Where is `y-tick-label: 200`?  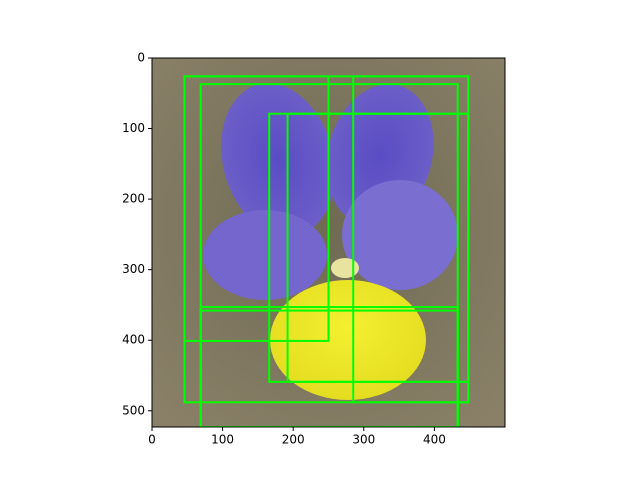 y-tick-label: 200 is located at coordinates (133, 199).